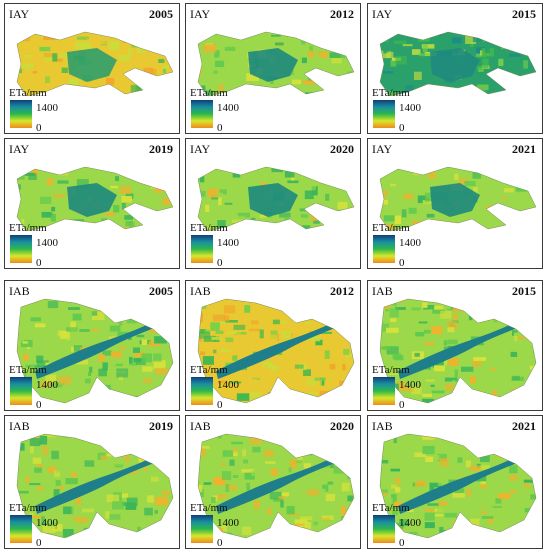 The image size is (550, 555). I want to click on map-panel-iay-2021: IAY 2021 ETa/mm 1400 0, so click(455, 203).